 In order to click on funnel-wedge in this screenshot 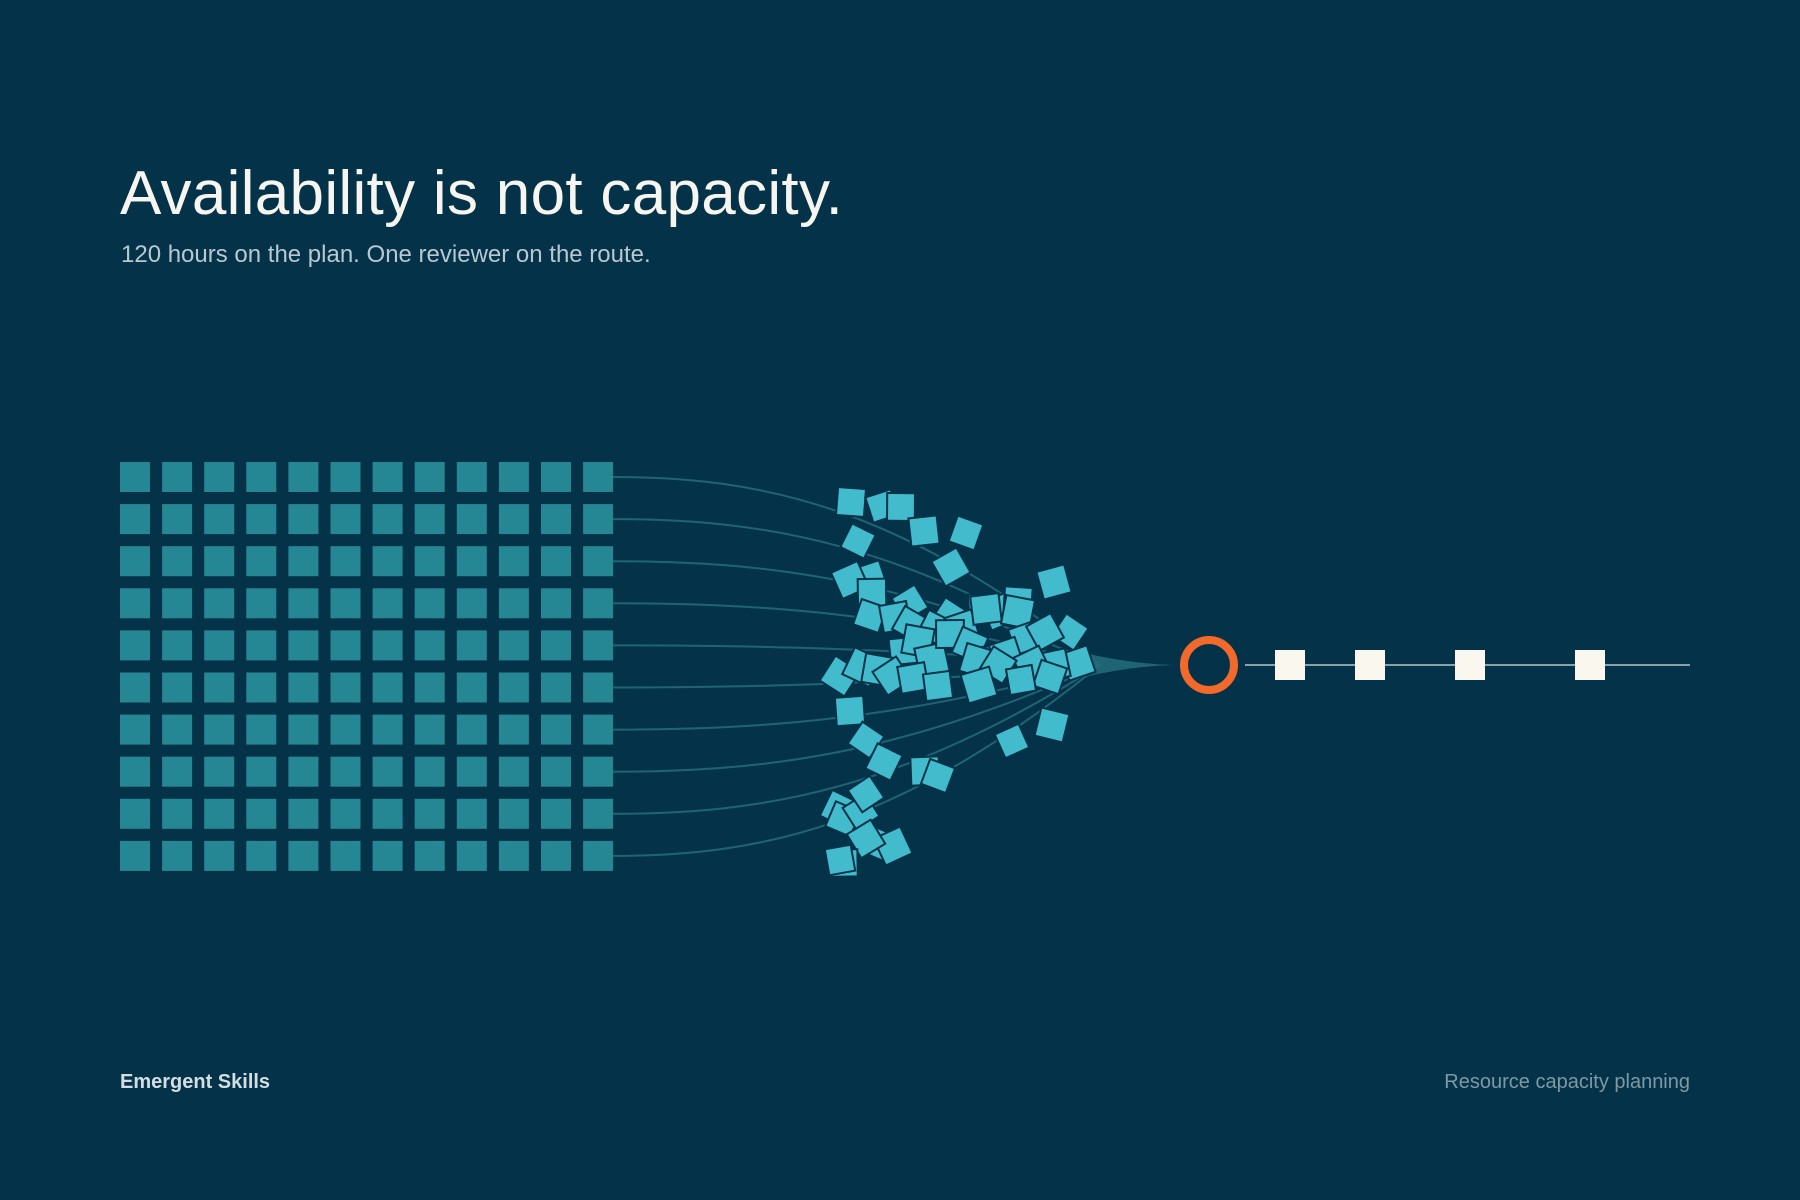, I will do `click(1127, 665)`.